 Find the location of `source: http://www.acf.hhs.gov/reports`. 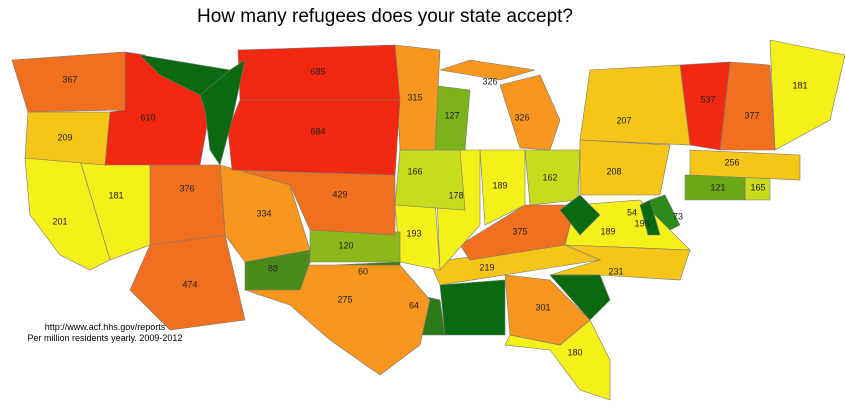

source: http://www.acf.hhs.gov/reports is located at coordinates (105, 327).